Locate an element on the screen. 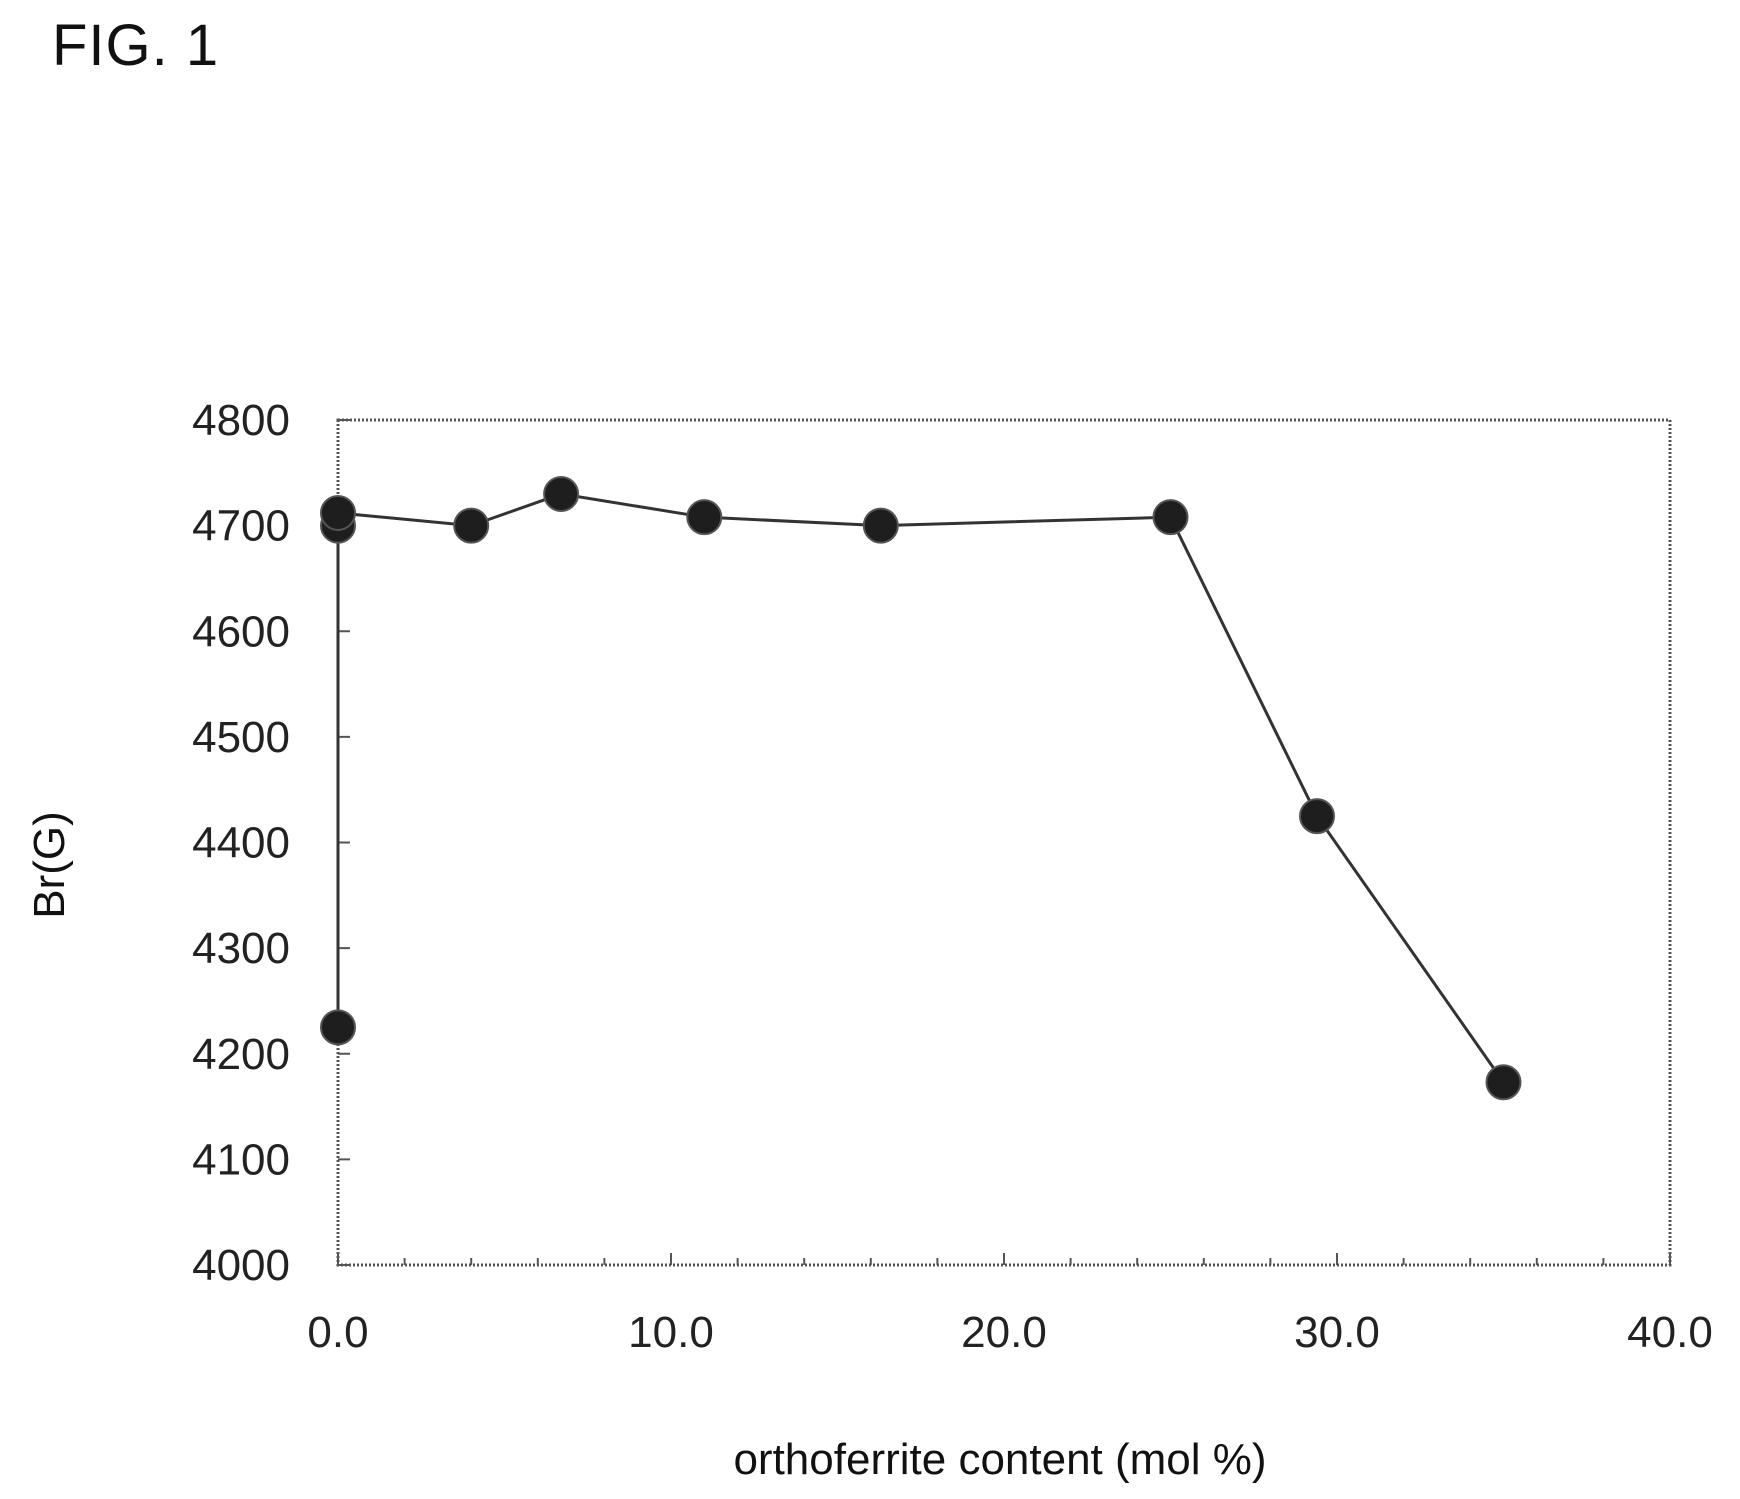 This screenshot has width=1740, height=1499. x-tick-label: 20.0 is located at coordinates (1004, 1332).